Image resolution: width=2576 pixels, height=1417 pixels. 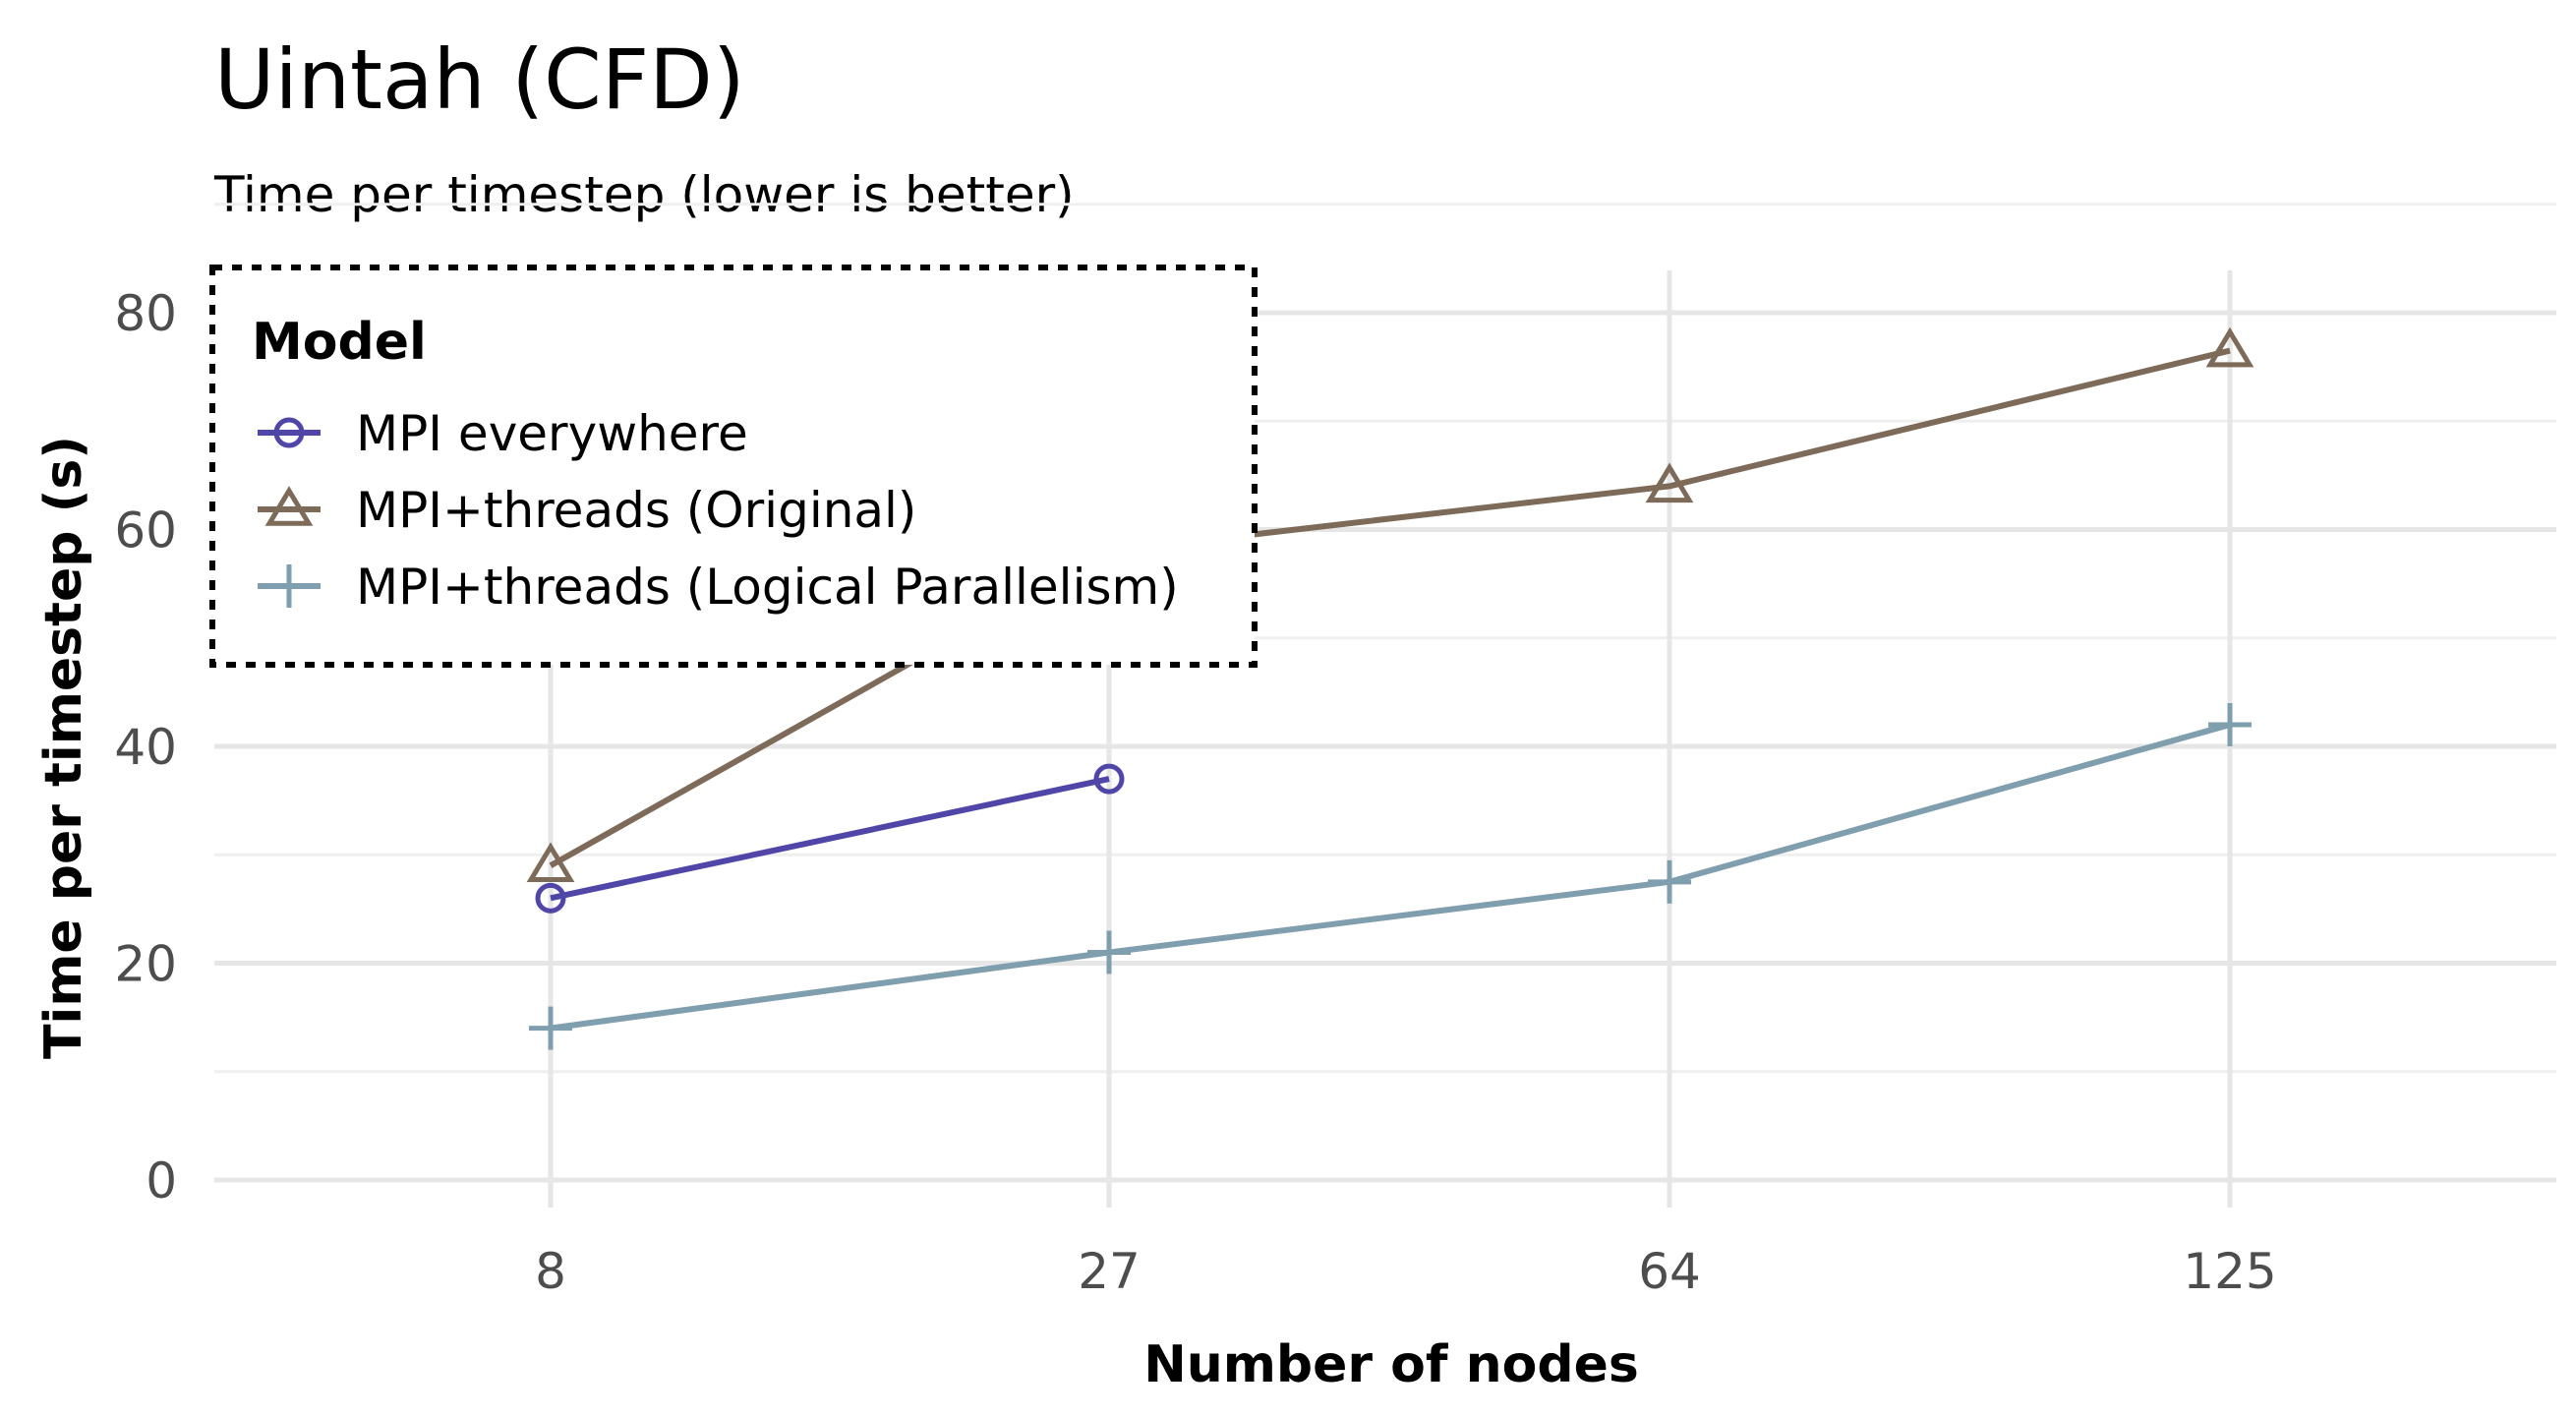 What do you see at coordinates (2229, 1271) in the screenshot?
I see `x-tick-label: 125` at bounding box center [2229, 1271].